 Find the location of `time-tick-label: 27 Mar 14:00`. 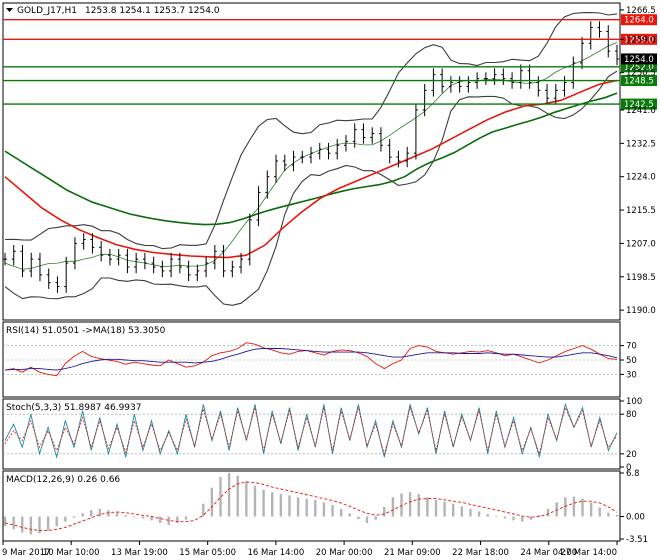

time-tick-label: 27 Mar 14:00 is located at coordinates (588, 553).